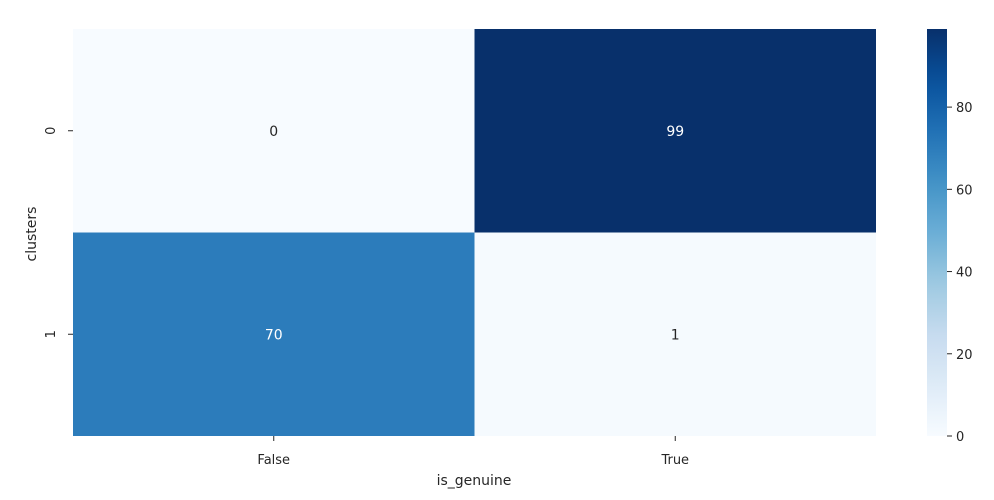  Describe the element at coordinates (51, 334) in the screenshot. I see `y-tick-label: 1` at that location.